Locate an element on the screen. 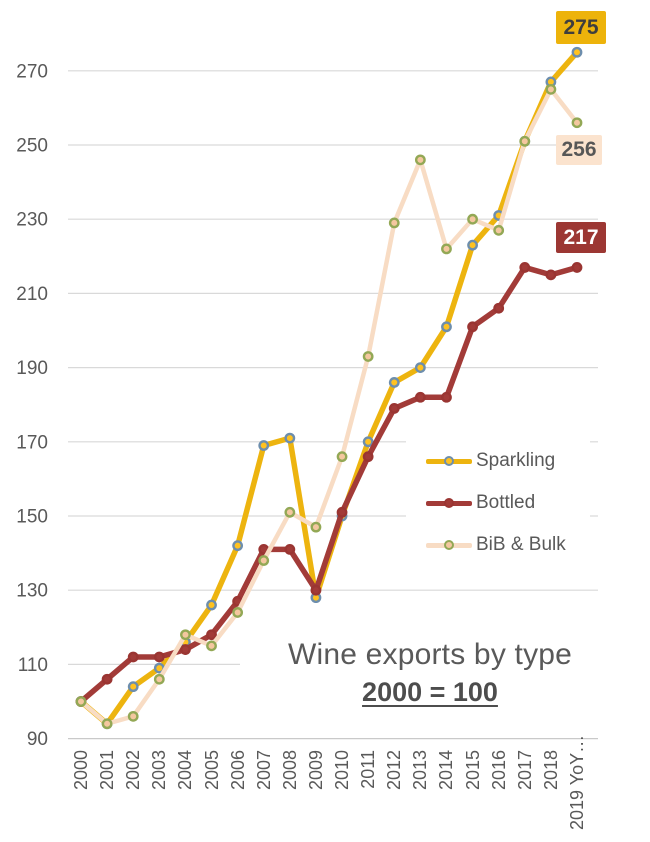 The image size is (650, 842). y-axis-tick-label: 170 is located at coordinates (32, 442).